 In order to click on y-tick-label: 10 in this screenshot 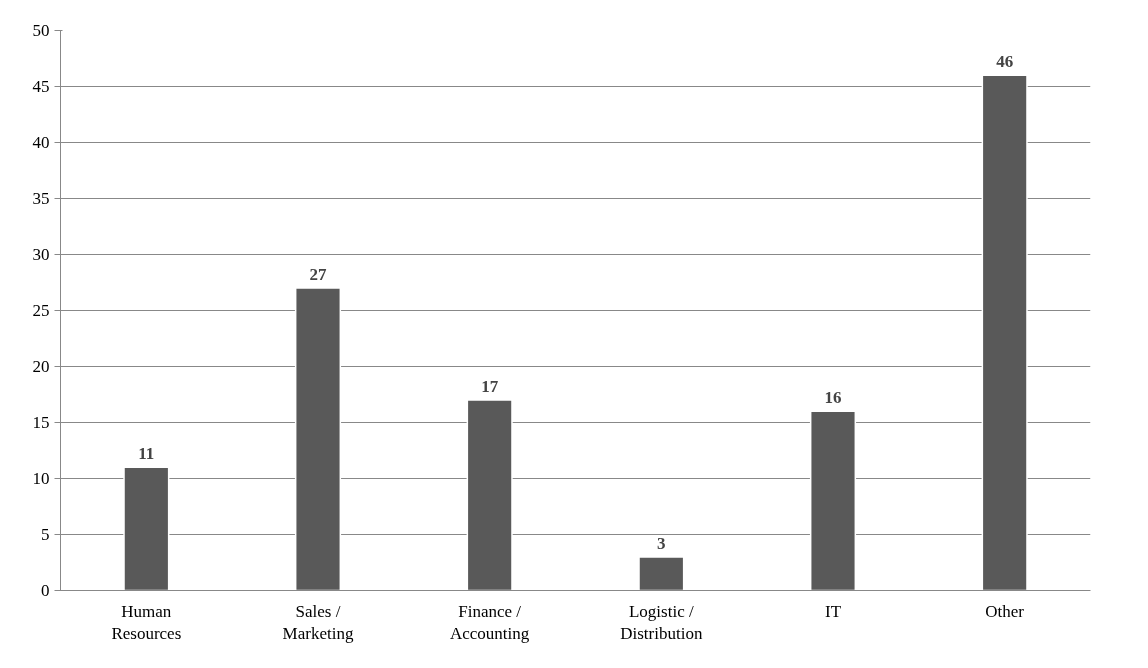, I will do `click(41, 478)`.